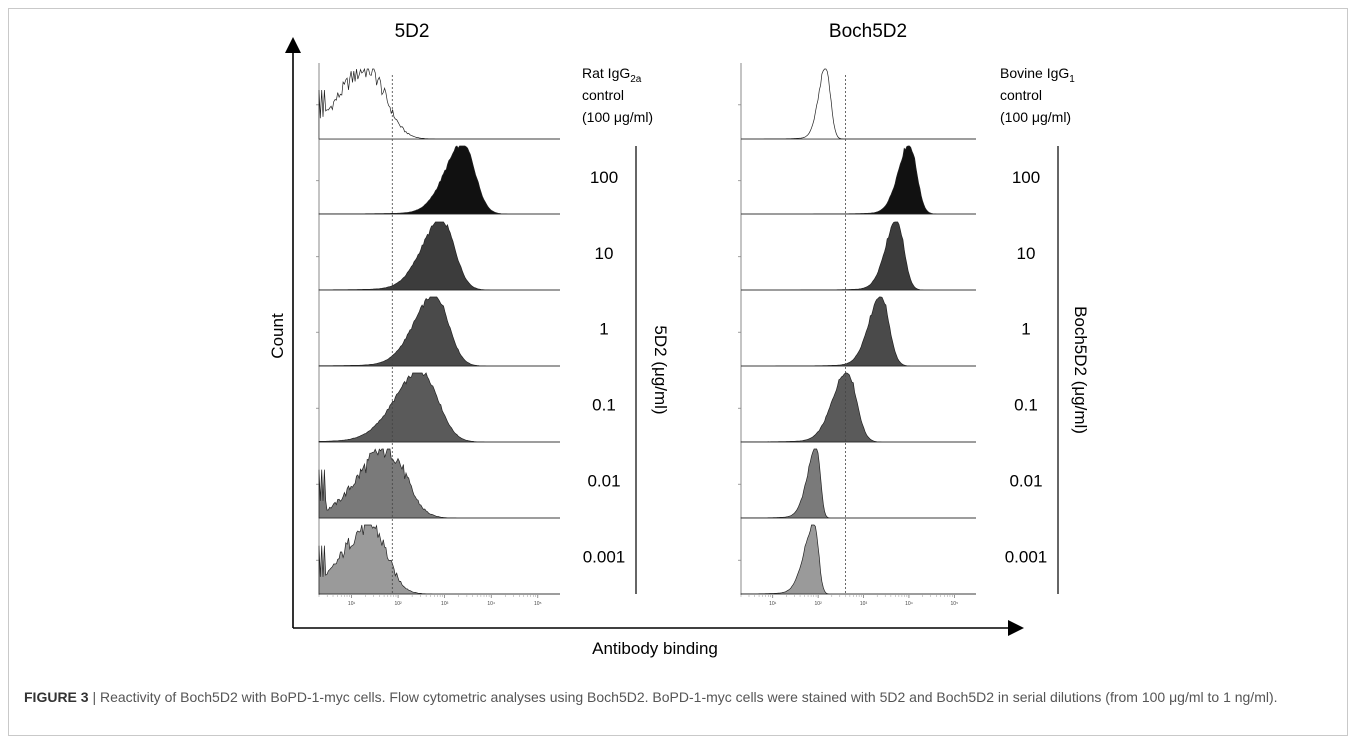 The width and height of the screenshot is (1358, 746). What do you see at coordinates (655, 648) in the screenshot?
I see `x-axis-label: Antibody binding` at bounding box center [655, 648].